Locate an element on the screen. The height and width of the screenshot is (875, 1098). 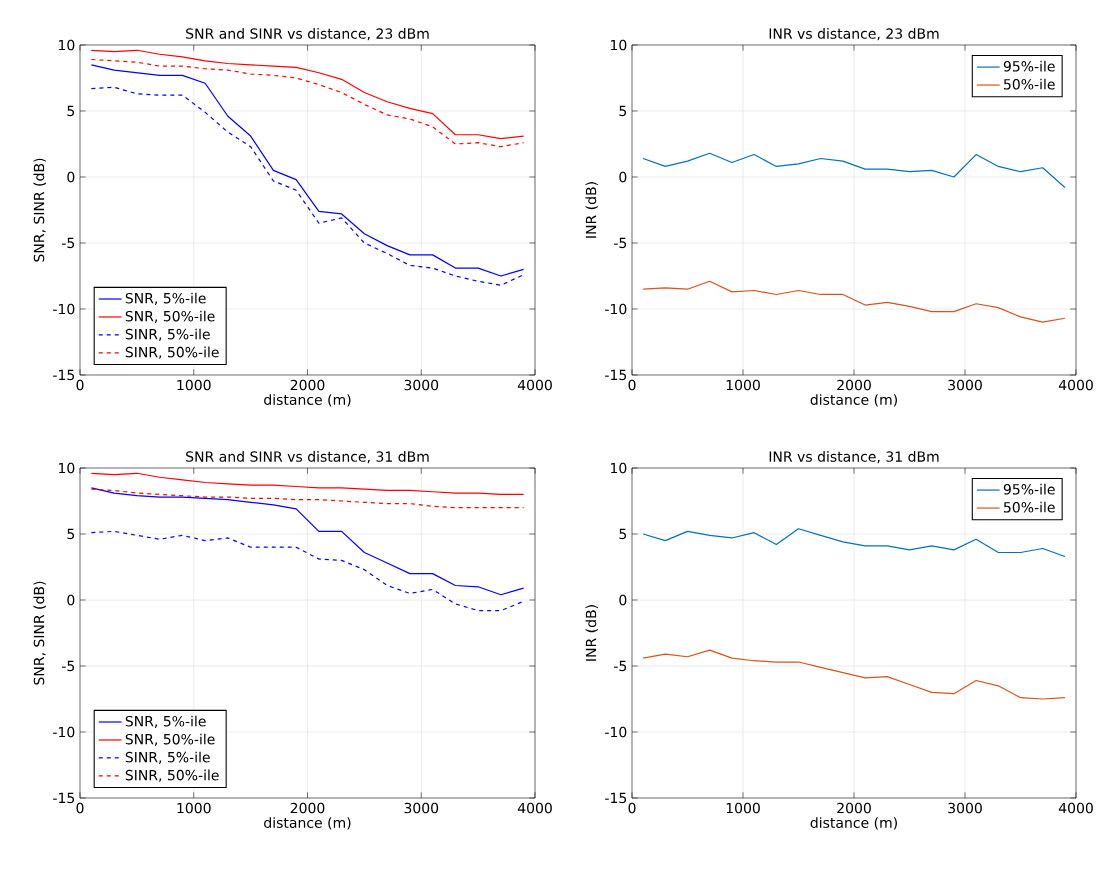
chart-title: SNR and SINR vs distance, 31 dBm is located at coordinates (307, 457).